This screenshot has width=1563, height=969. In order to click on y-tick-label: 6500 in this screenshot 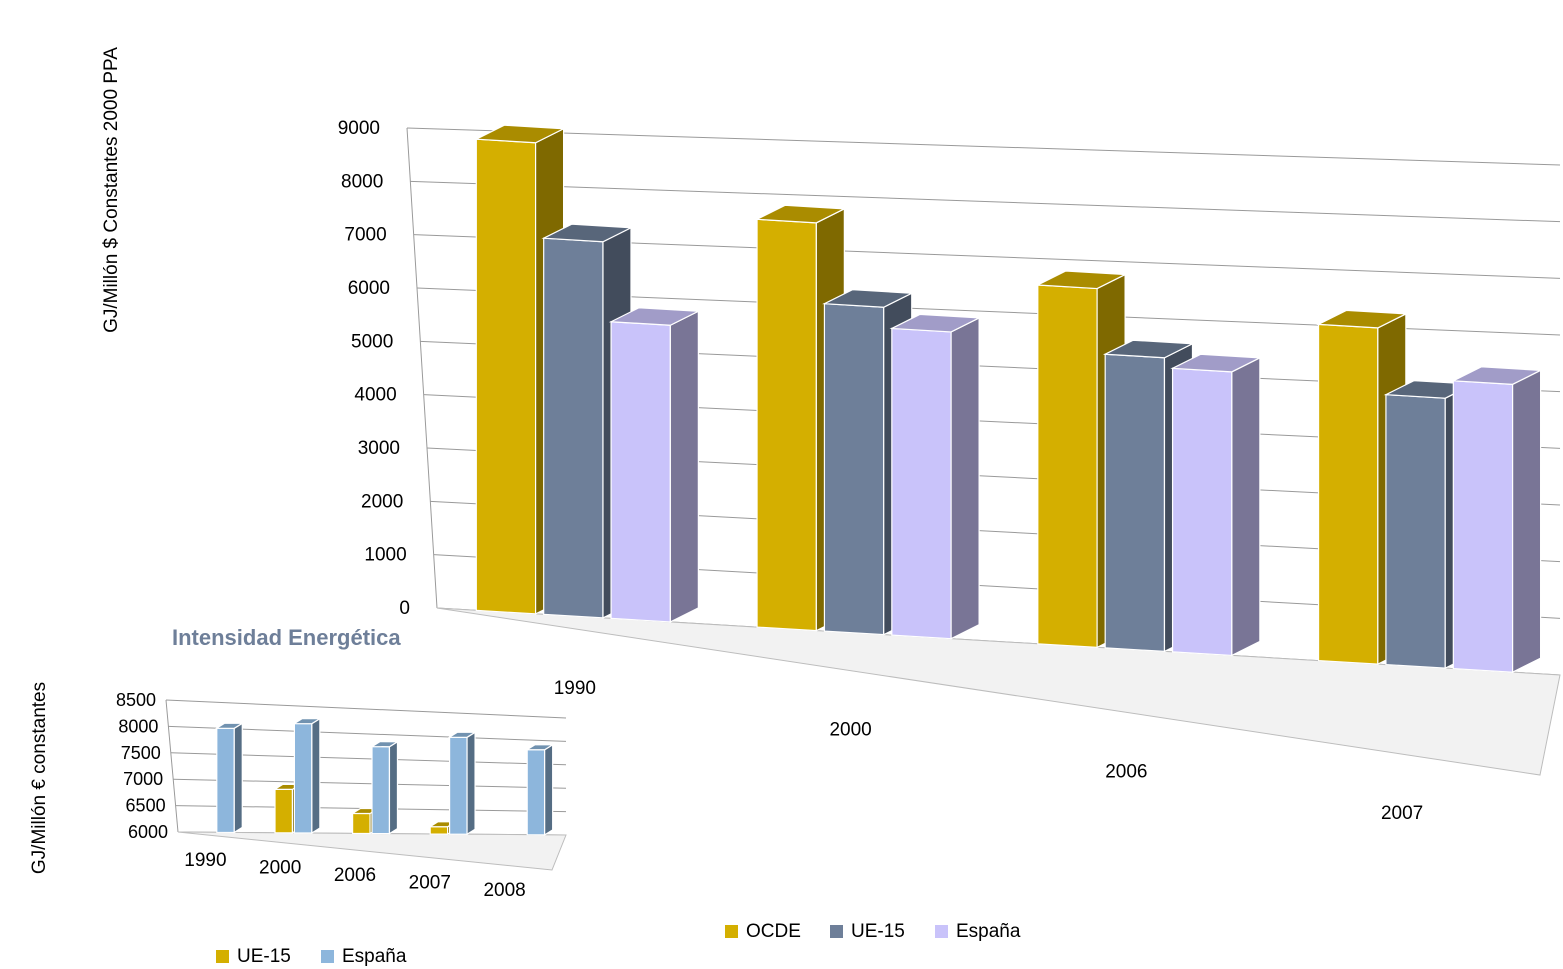, I will do `click(146, 806)`.